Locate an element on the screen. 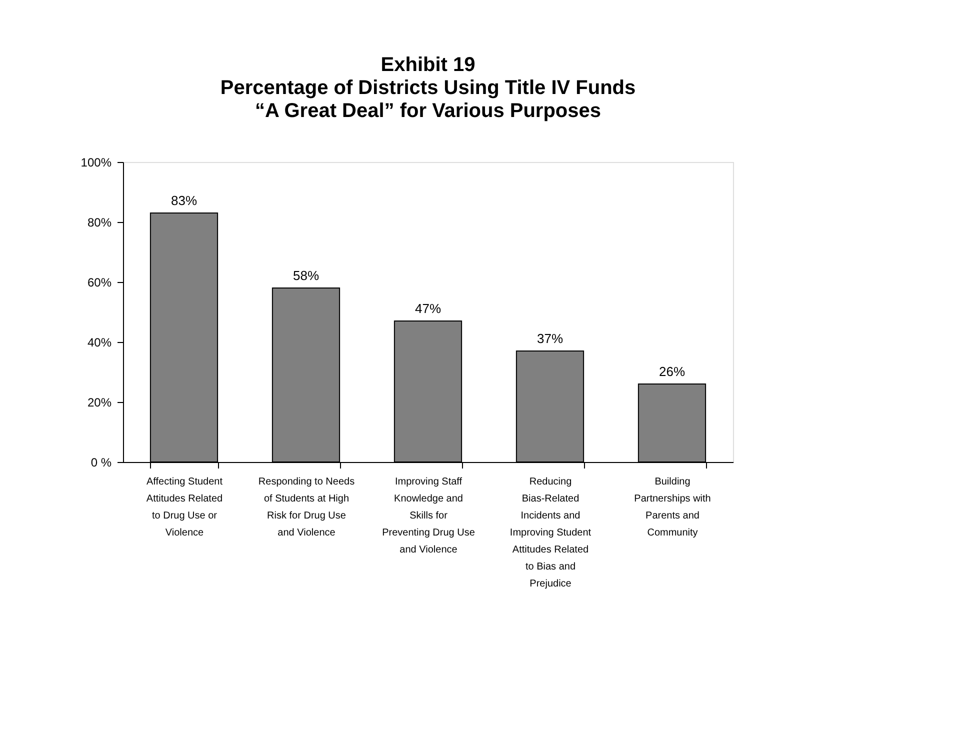 The height and width of the screenshot is (729, 961). x-tick-label: Reducing Bias-Related Incidents and Improving Student Attitudes Related to Bias and Prejudice is located at coordinates (551, 533).